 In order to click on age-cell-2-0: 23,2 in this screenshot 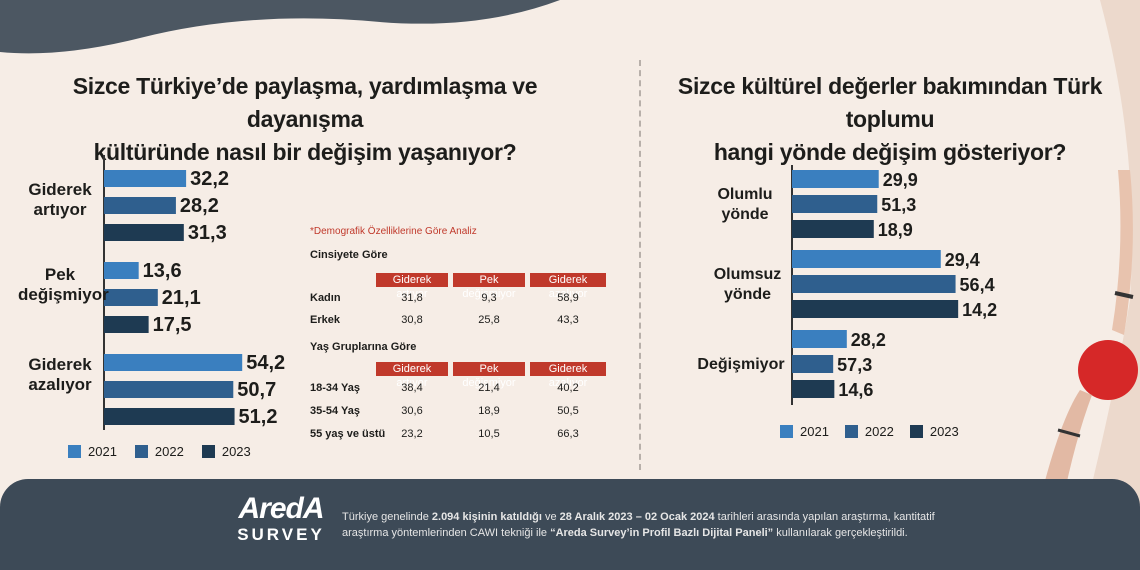, I will do `click(412, 434)`.